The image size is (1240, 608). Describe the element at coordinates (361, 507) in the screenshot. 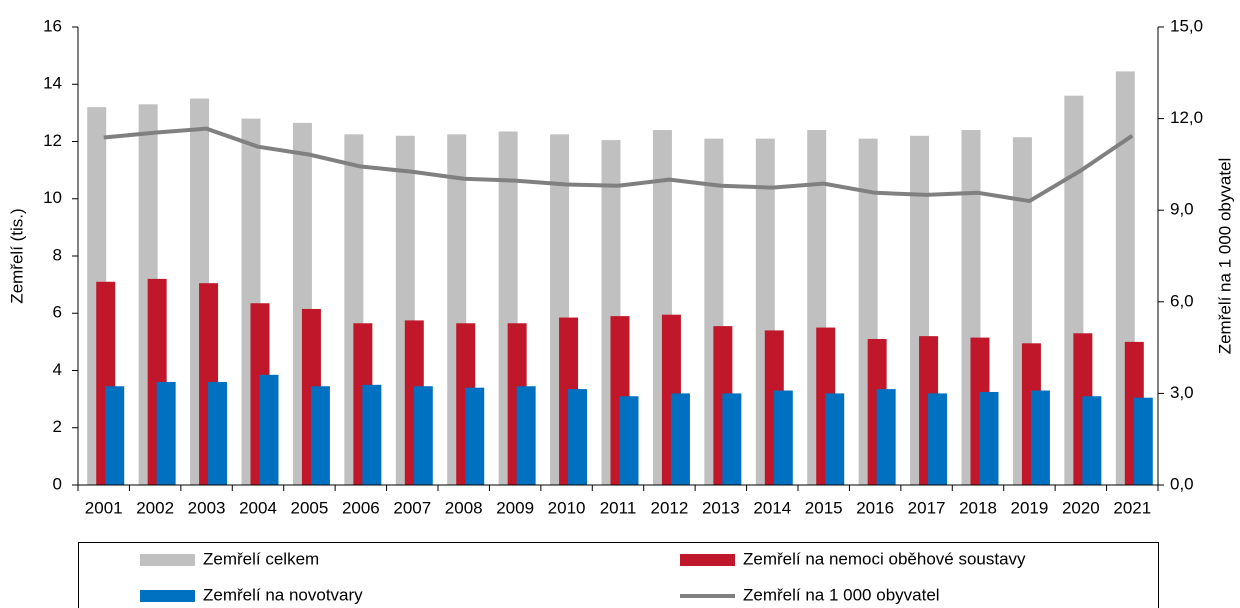

I see `x-tick-label: 2006` at that location.